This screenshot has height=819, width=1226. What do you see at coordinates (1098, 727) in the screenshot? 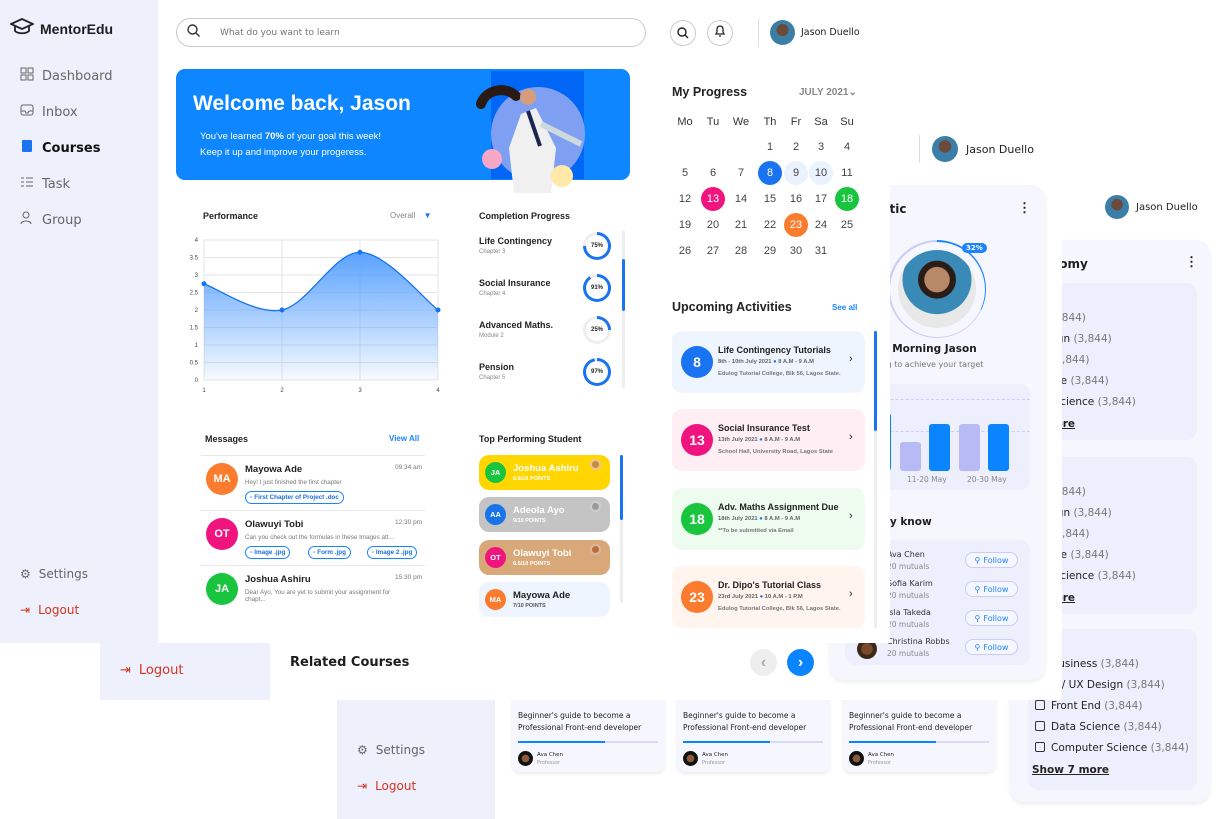
I see `filter-option: Data Science (3,844)` at bounding box center [1098, 727].